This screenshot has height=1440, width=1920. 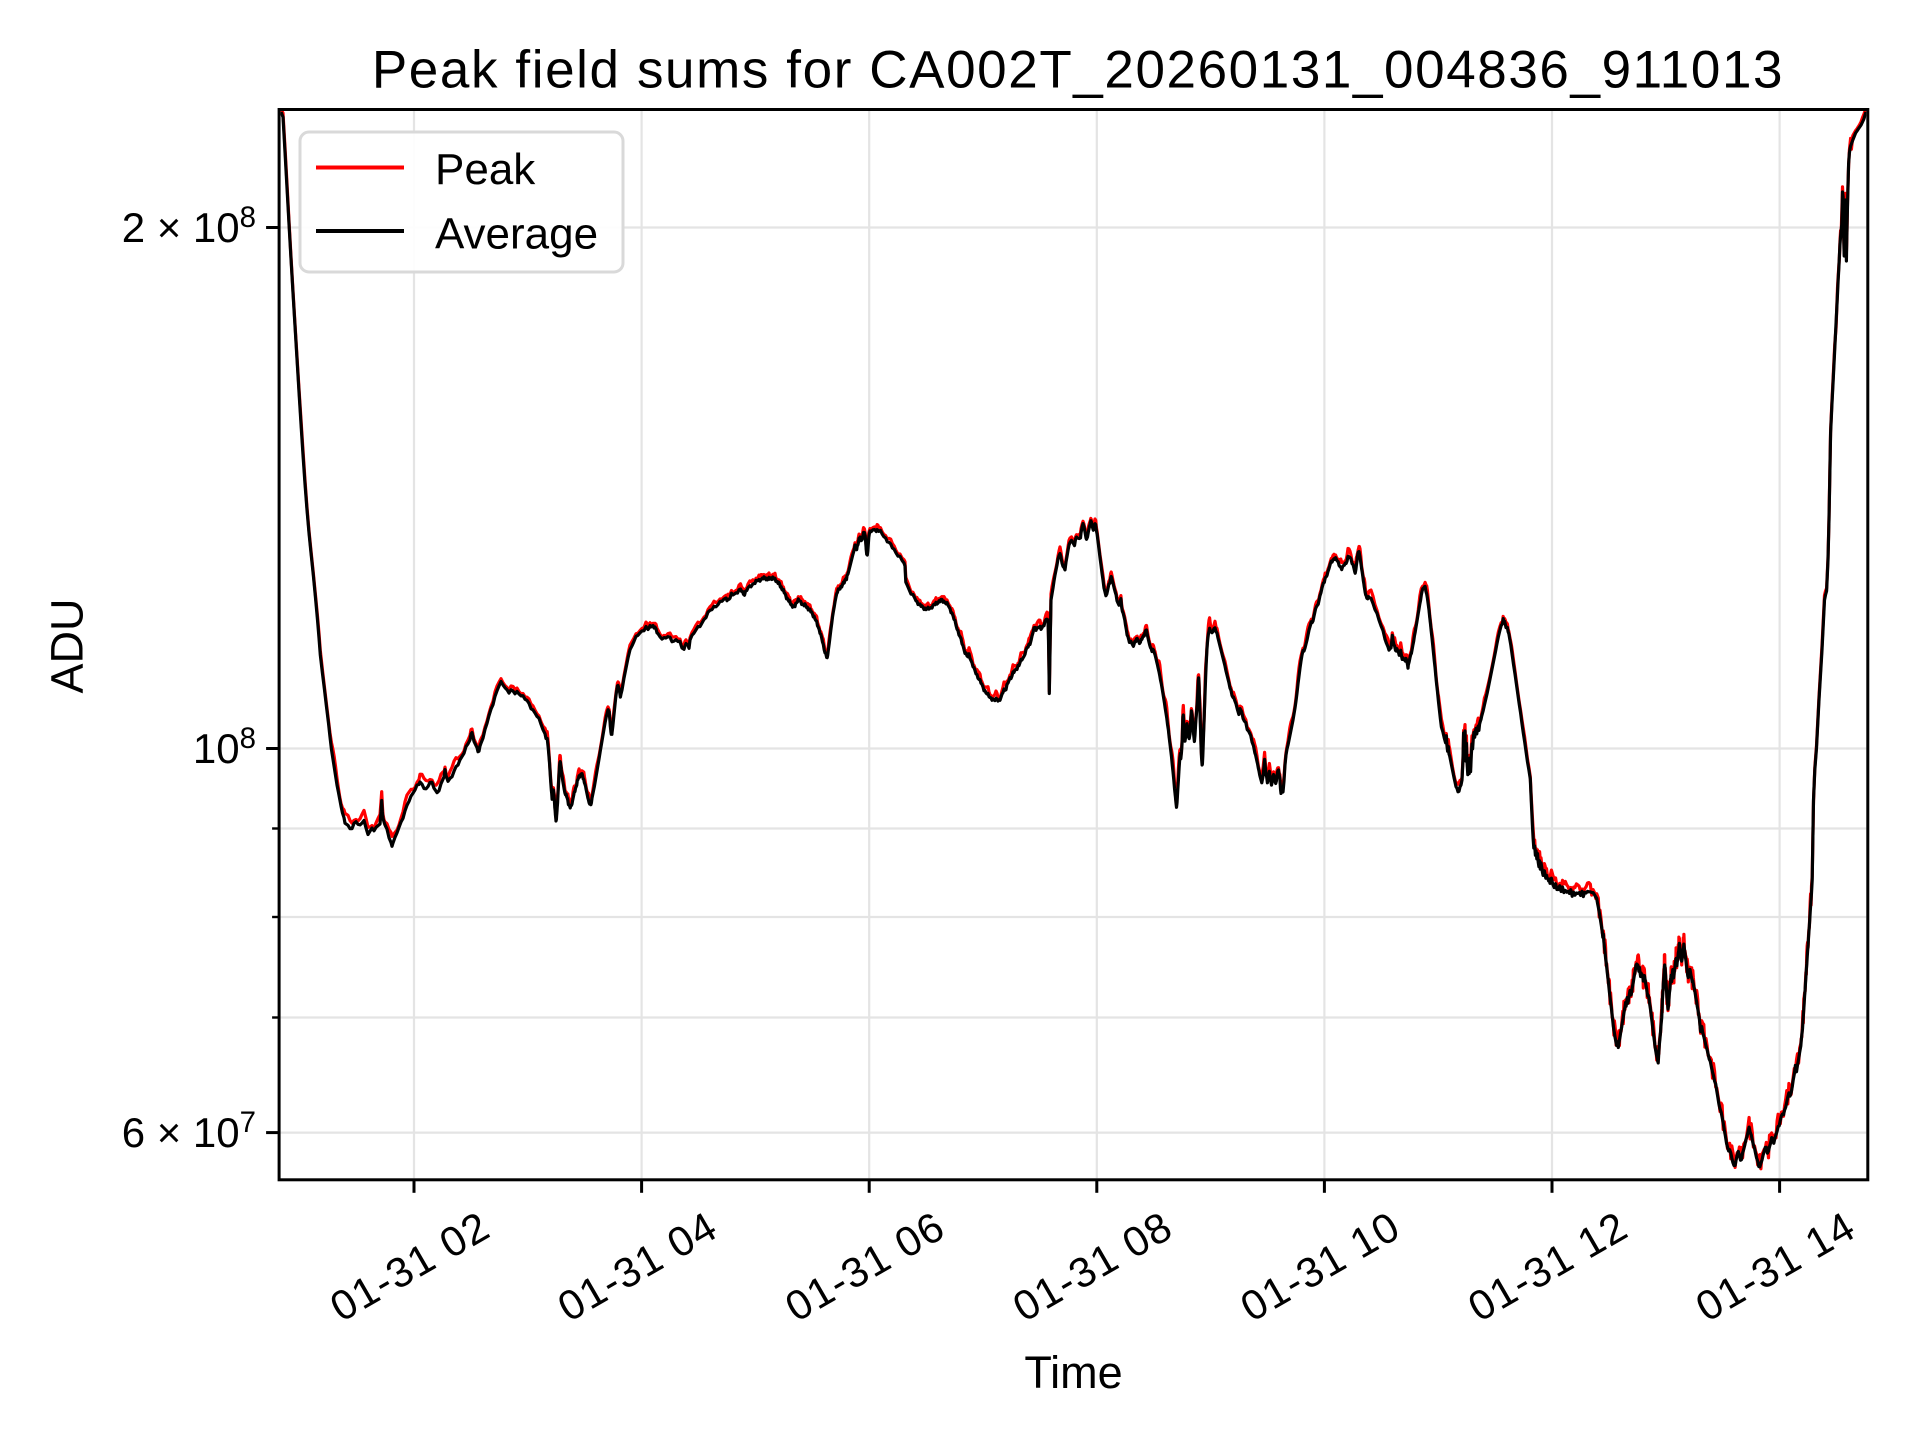 I want to click on svg-text: 01-31 10, so click(x=1319, y=1266).